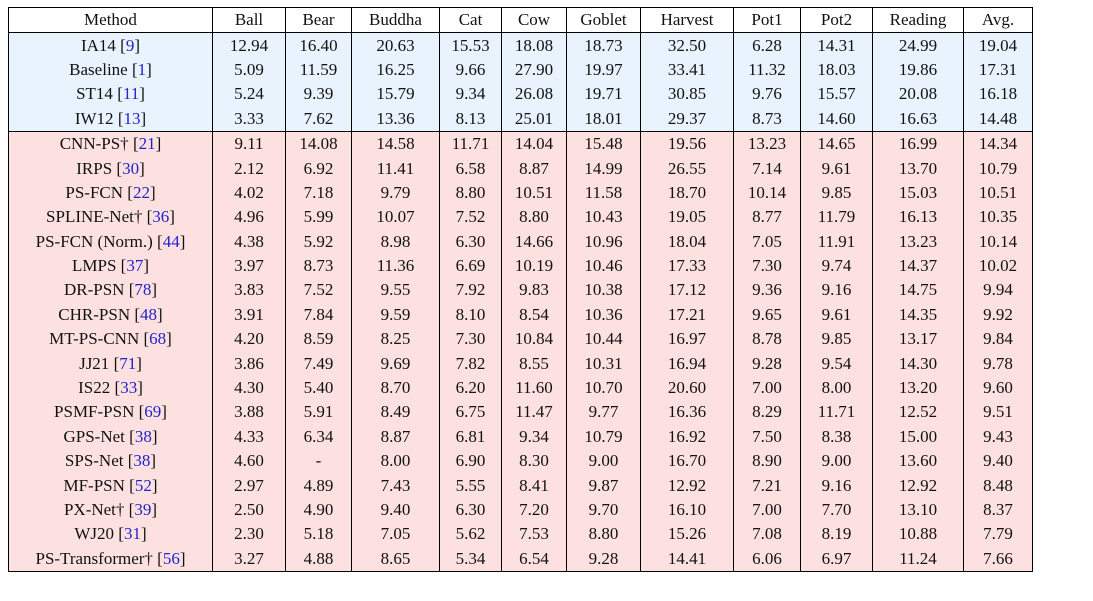 The width and height of the screenshot is (1093, 601). What do you see at coordinates (998, 437) in the screenshot?
I see `value-cell: 9.43` at bounding box center [998, 437].